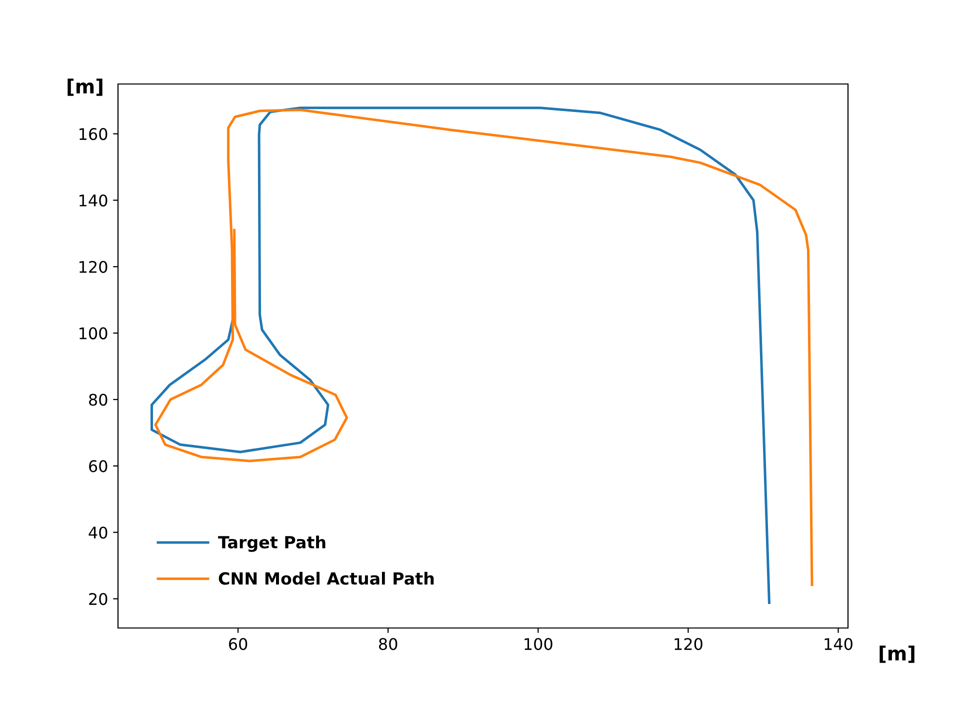 This screenshot has height=705, width=957. I want to click on y-tick-label: 120, so click(94, 266).